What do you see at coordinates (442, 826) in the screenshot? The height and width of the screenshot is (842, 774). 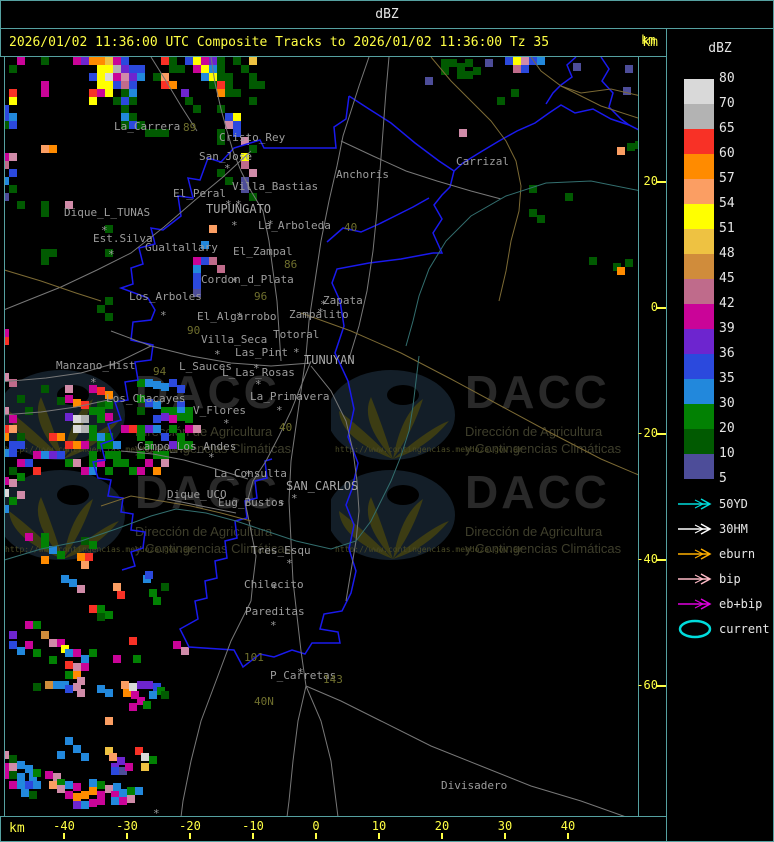 I see `bottom-axis-tick-label: 20` at bounding box center [442, 826].